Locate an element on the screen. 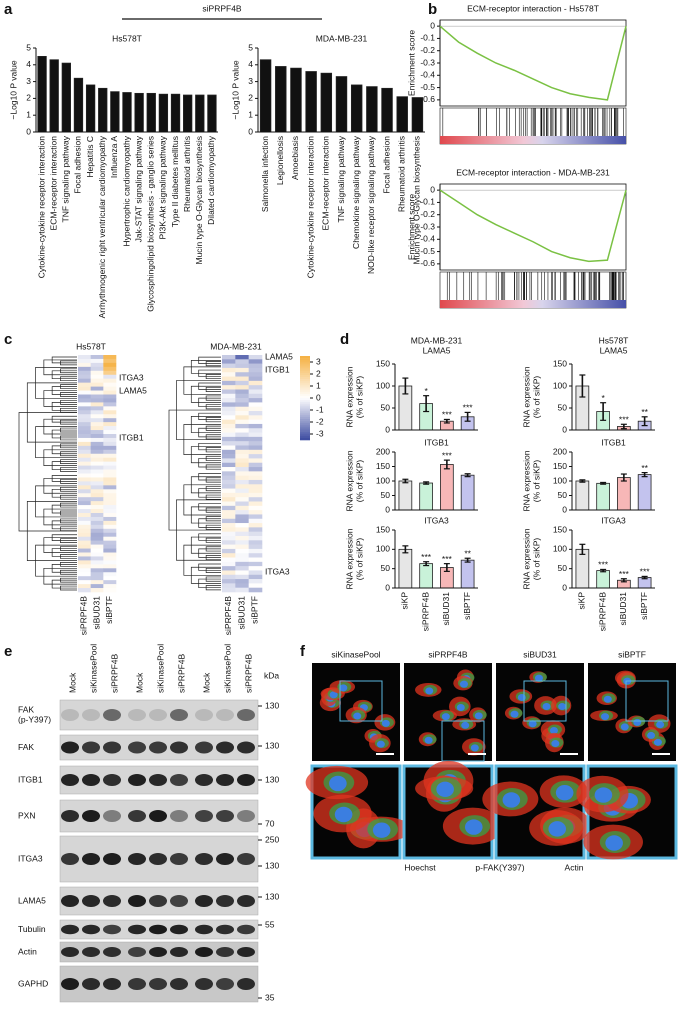  x-tick-label: Jak-STAT signaling pathway is located at coordinates (138, 188).